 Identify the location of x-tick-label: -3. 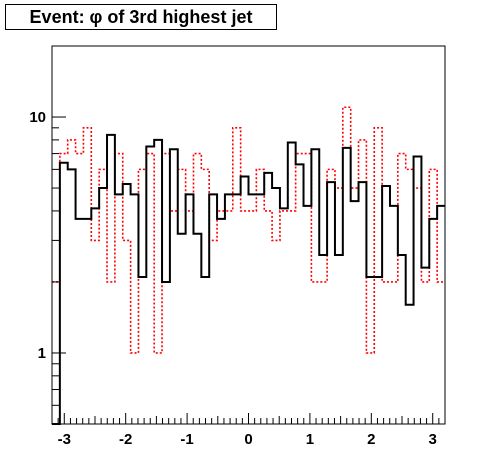
(64, 439).